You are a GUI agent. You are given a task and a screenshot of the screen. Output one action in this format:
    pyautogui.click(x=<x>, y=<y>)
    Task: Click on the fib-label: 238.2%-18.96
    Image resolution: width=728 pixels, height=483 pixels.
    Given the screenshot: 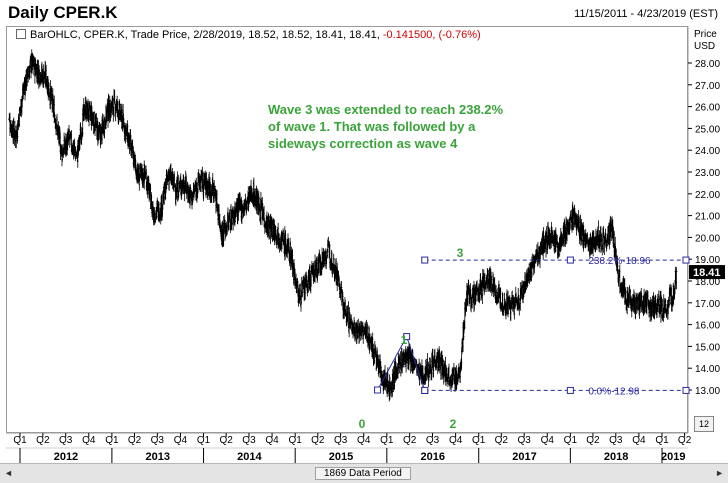 What is the action you would take?
    pyautogui.click(x=619, y=261)
    